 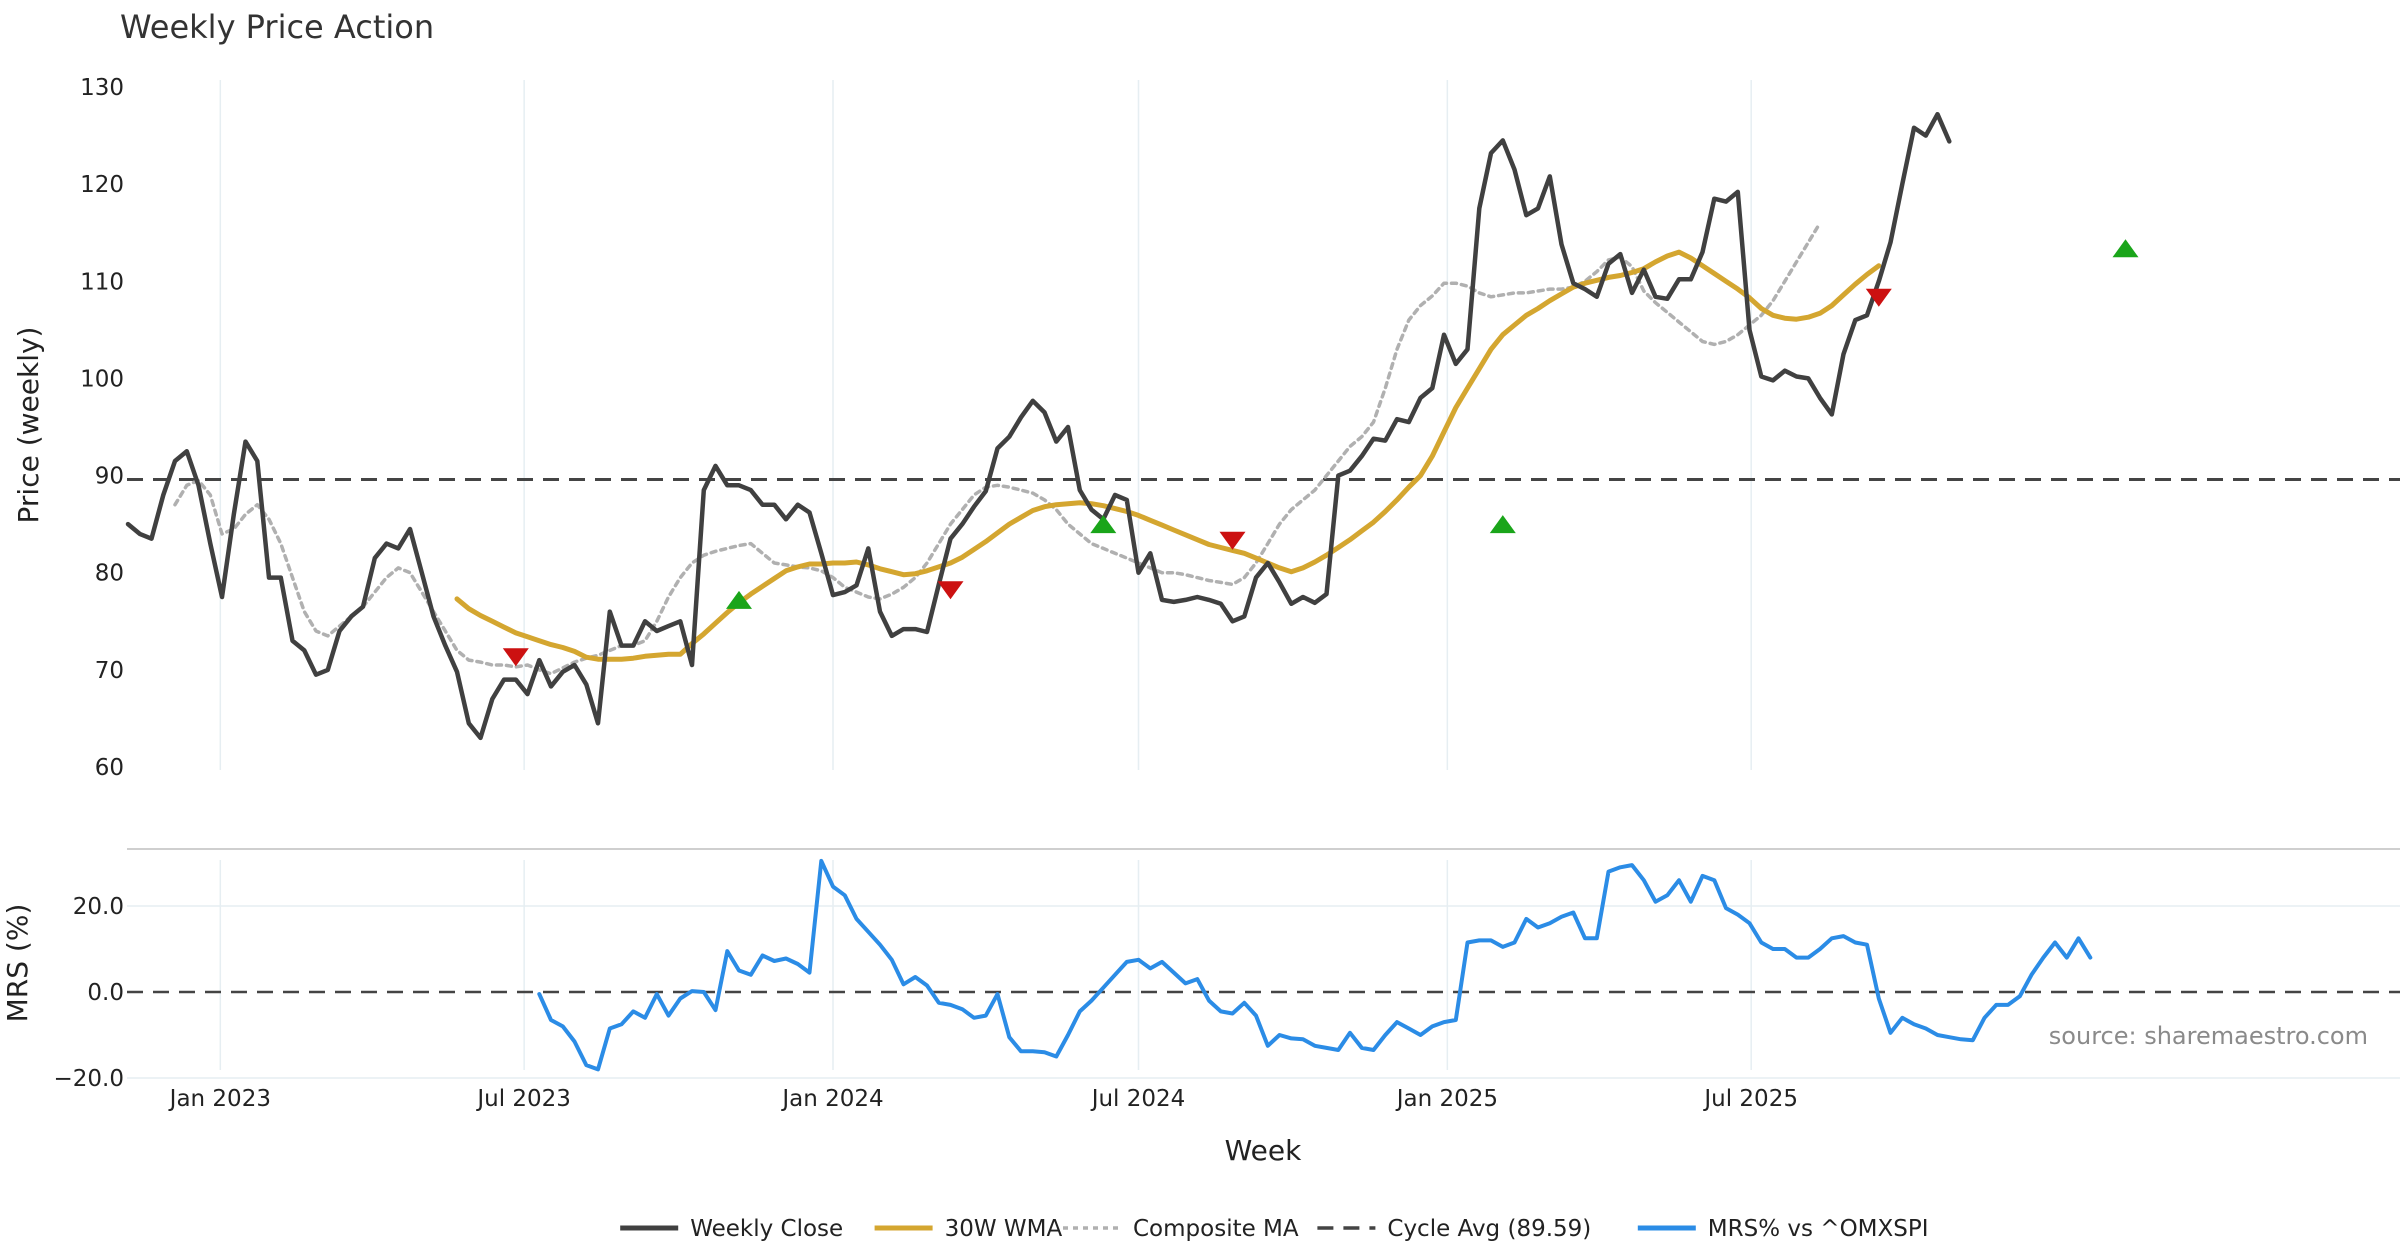 I want to click on price-y-tick: 90, so click(x=109, y=477).